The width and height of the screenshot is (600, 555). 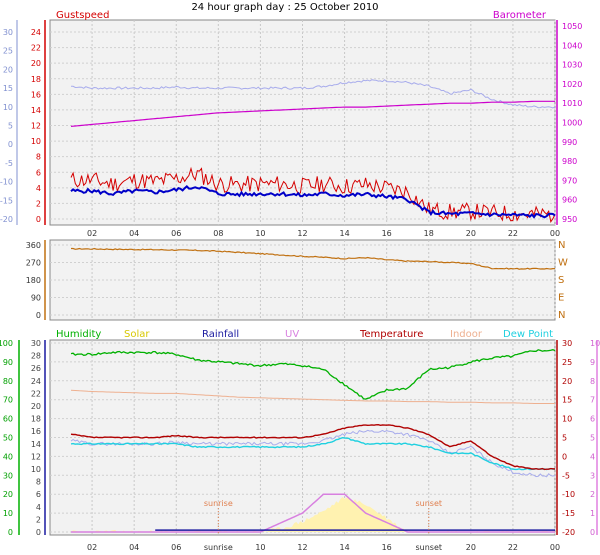 I want to click on temp-scale-tick-label: 20, so click(x=8, y=69).